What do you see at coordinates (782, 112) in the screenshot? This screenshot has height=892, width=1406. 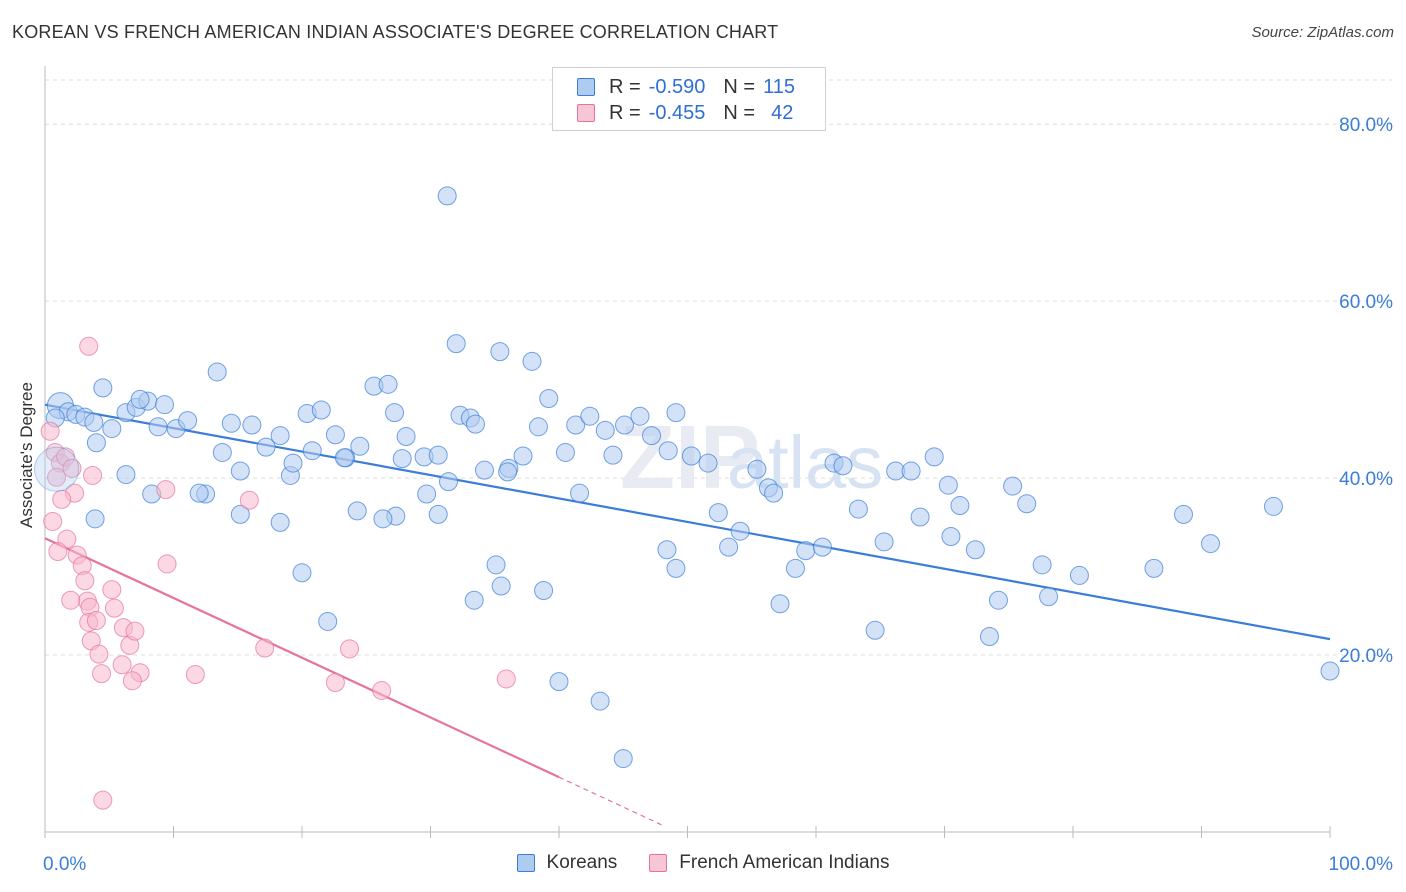 I see `legend-n-value: 42` at bounding box center [782, 112].